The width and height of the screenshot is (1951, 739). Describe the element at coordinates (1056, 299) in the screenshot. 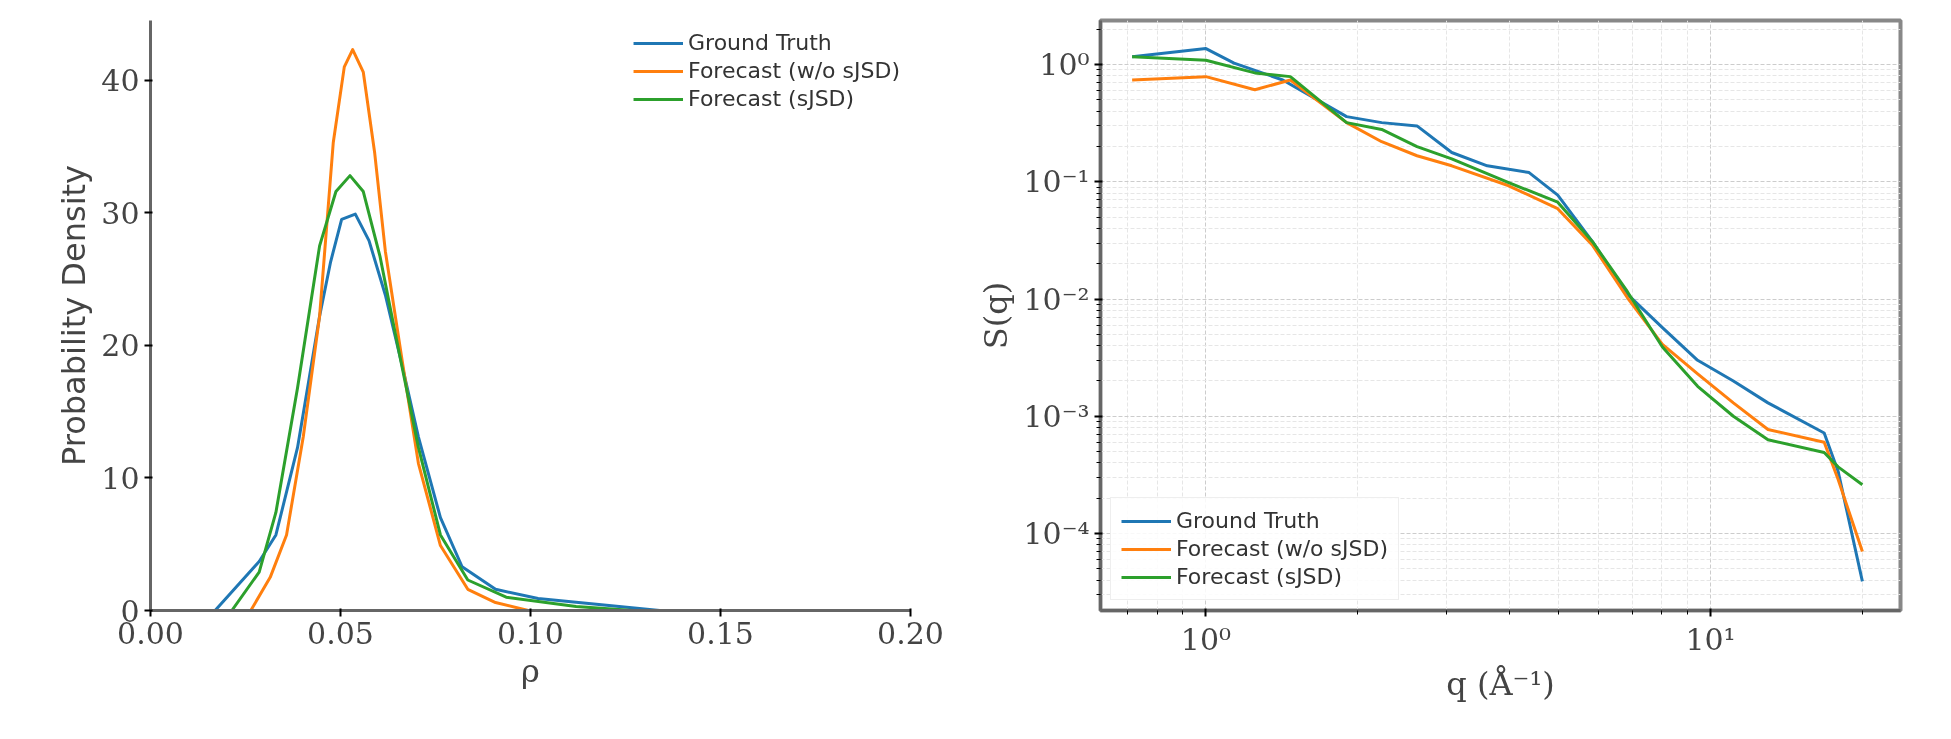

I see `y-tick-label: 10⁻²` at that location.